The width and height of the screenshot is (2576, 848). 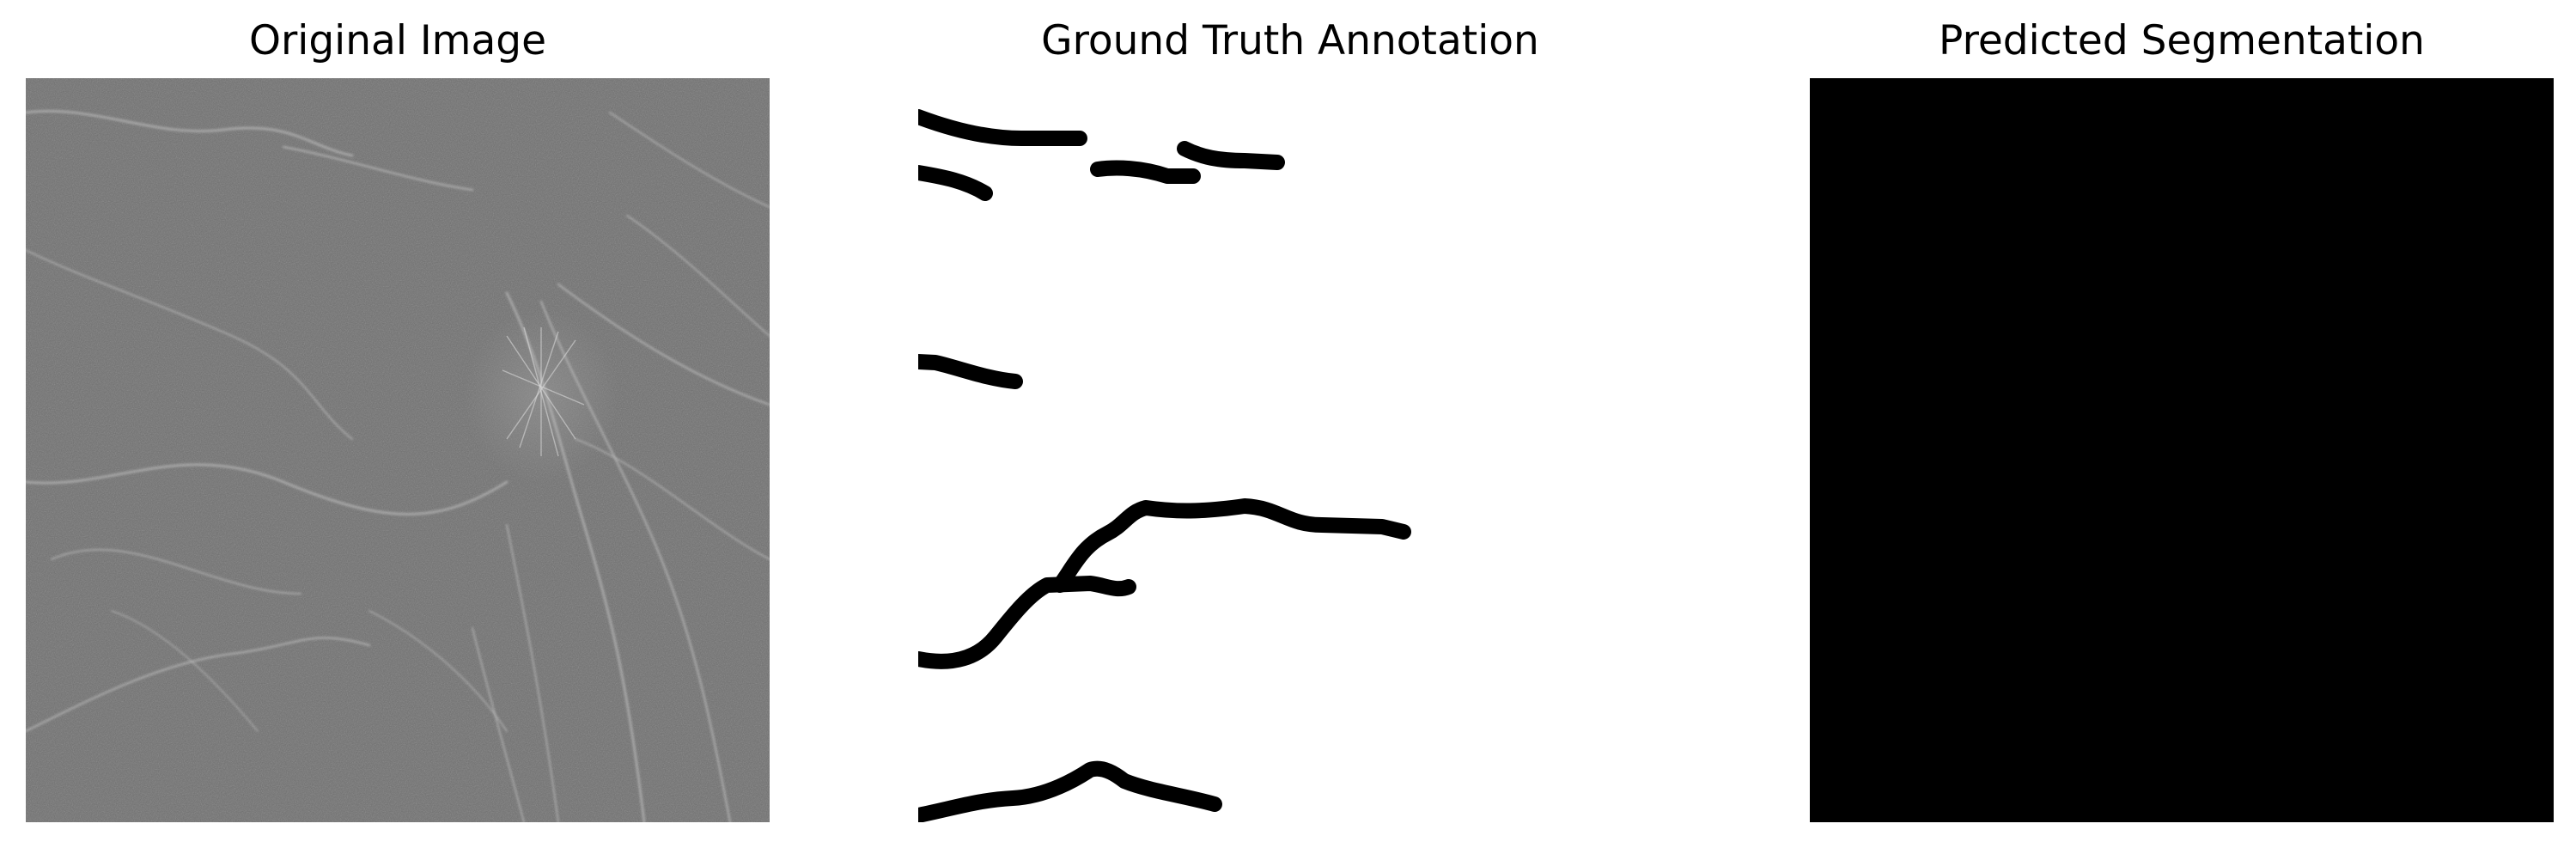 I want to click on predicted-segmentation-title: Predicted Segmentation, so click(x=2182, y=40).